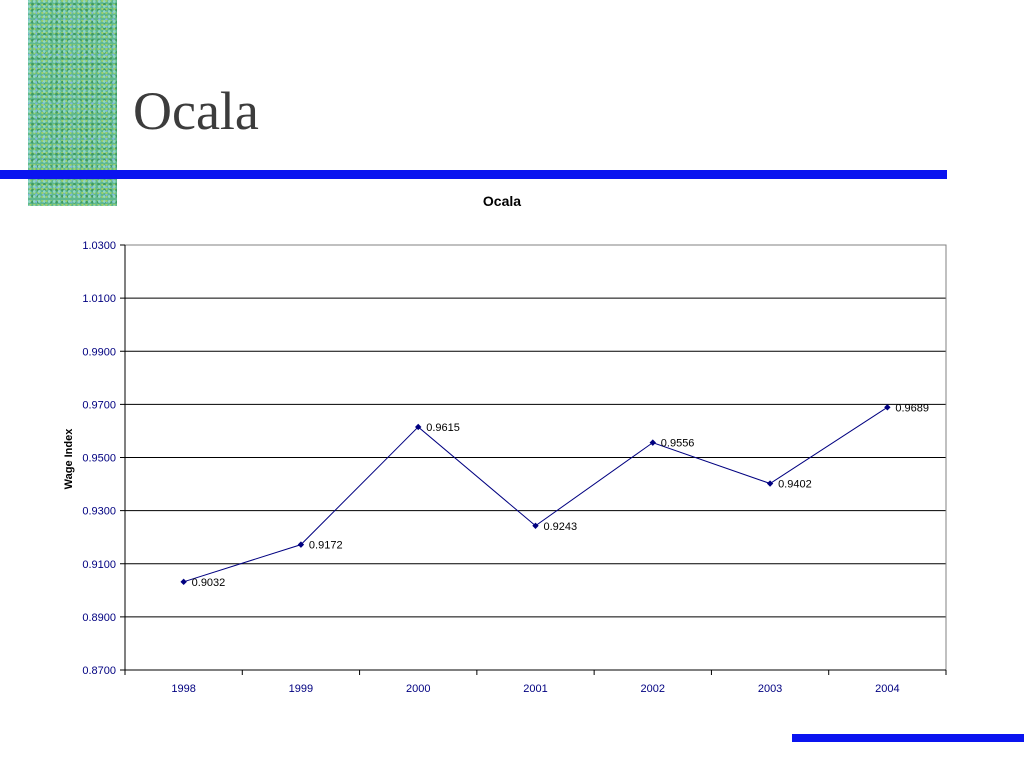 The width and height of the screenshot is (1024, 768). Describe the element at coordinates (473, 174) in the screenshot. I see `title-divider-bar` at that location.